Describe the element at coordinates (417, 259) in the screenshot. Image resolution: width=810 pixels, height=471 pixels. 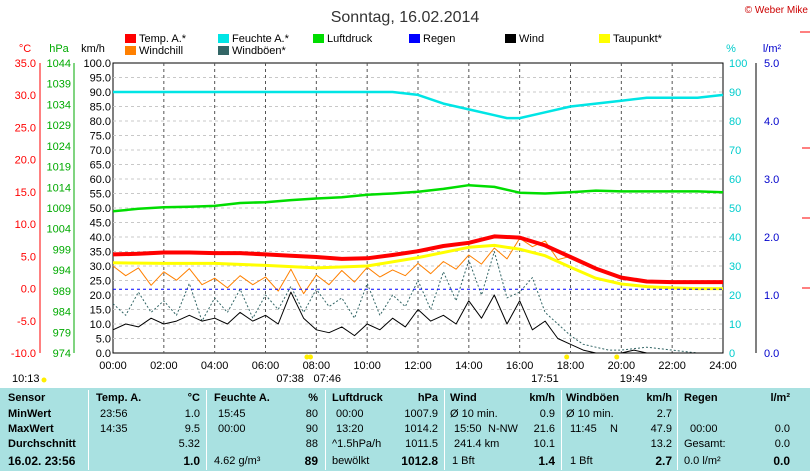
I see `series-temp-a-line` at that location.